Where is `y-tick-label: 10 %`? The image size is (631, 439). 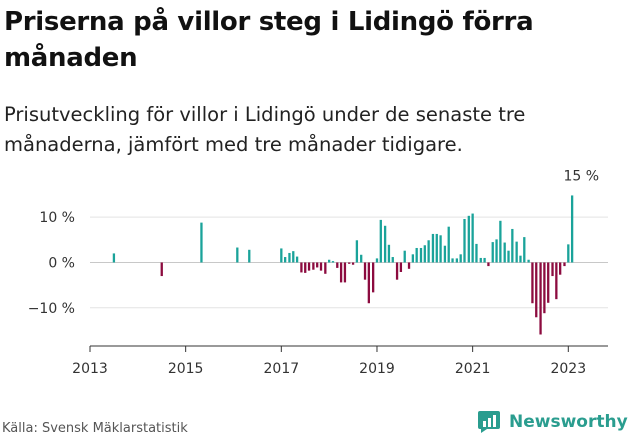
y-tick-label: 10 % is located at coordinates (57, 218).